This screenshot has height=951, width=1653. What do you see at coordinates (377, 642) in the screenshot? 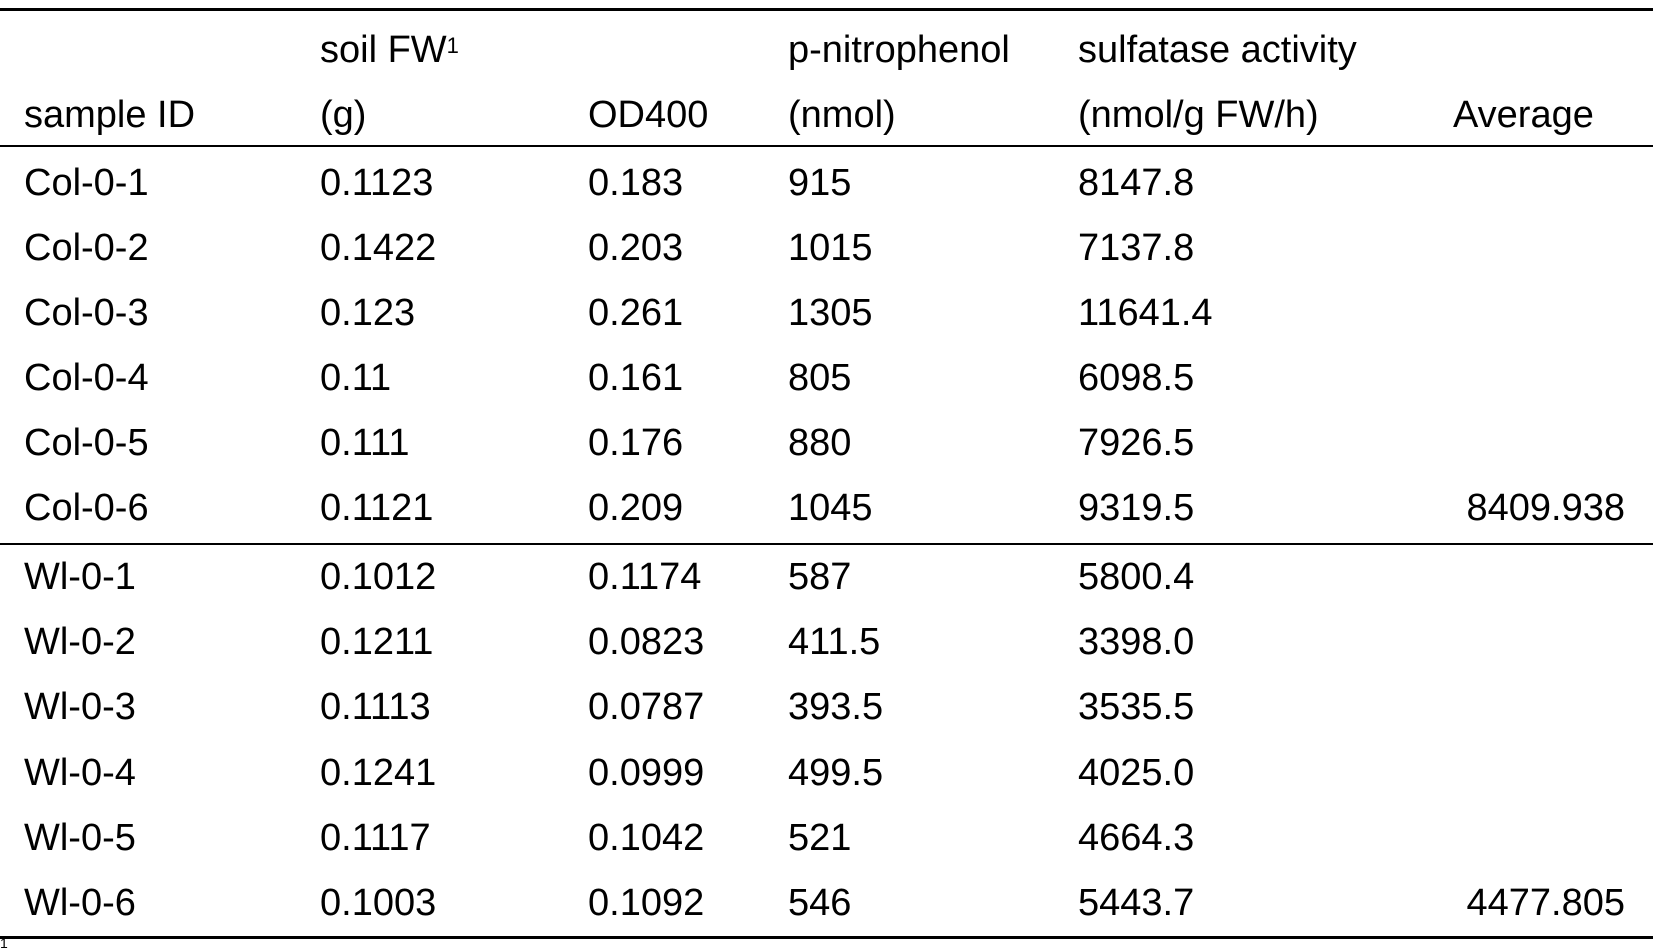
I see `cell-soil-fw: 0.1211` at bounding box center [377, 642].